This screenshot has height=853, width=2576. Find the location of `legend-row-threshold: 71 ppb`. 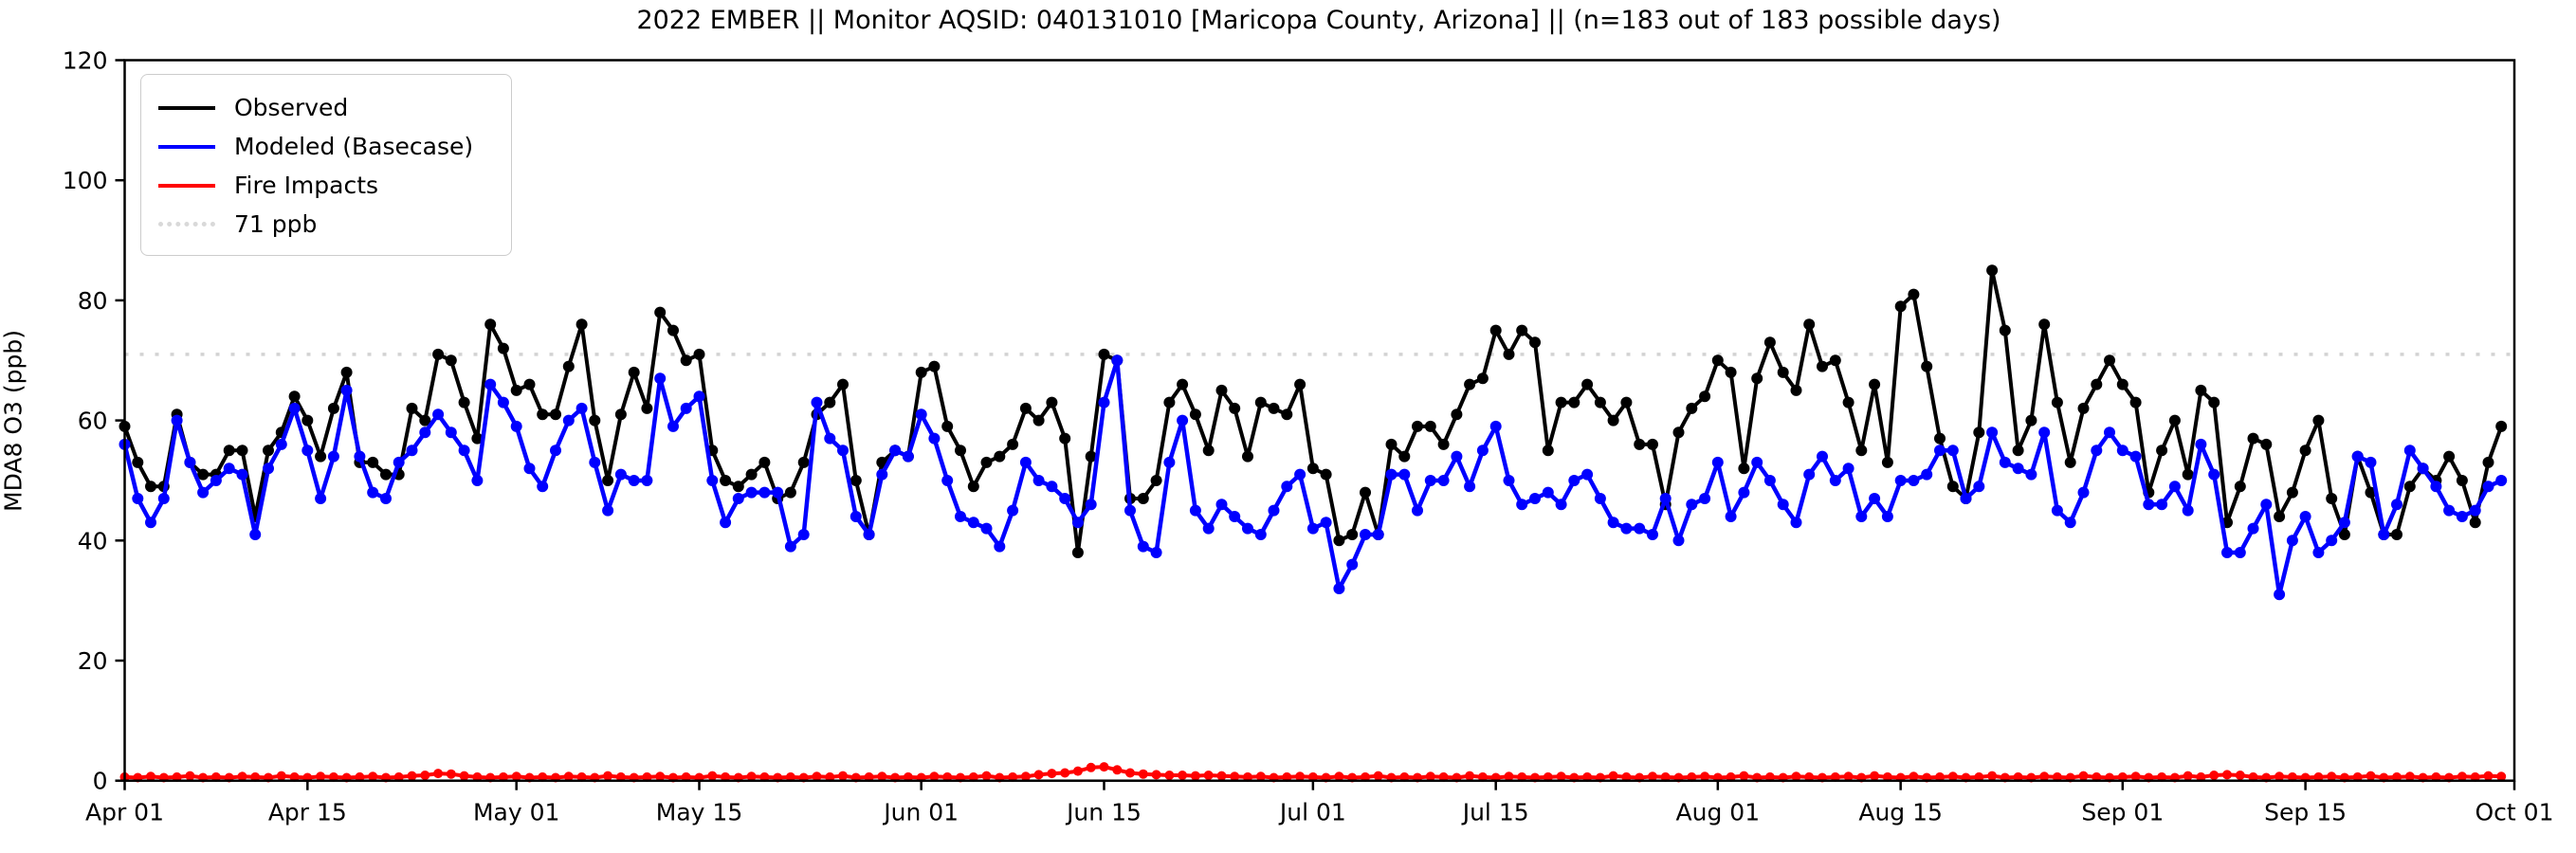

legend-row-threshold: 71 ppb is located at coordinates (325, 224).